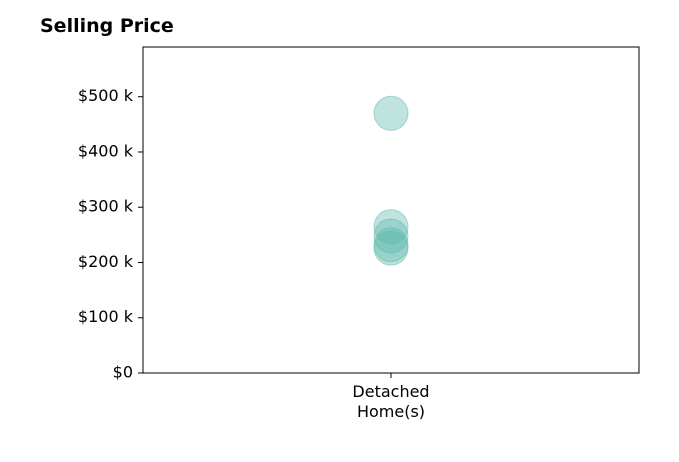 The image size is (679, 462). I want to click on y-tick-label: $100 k, so click(106, 316).